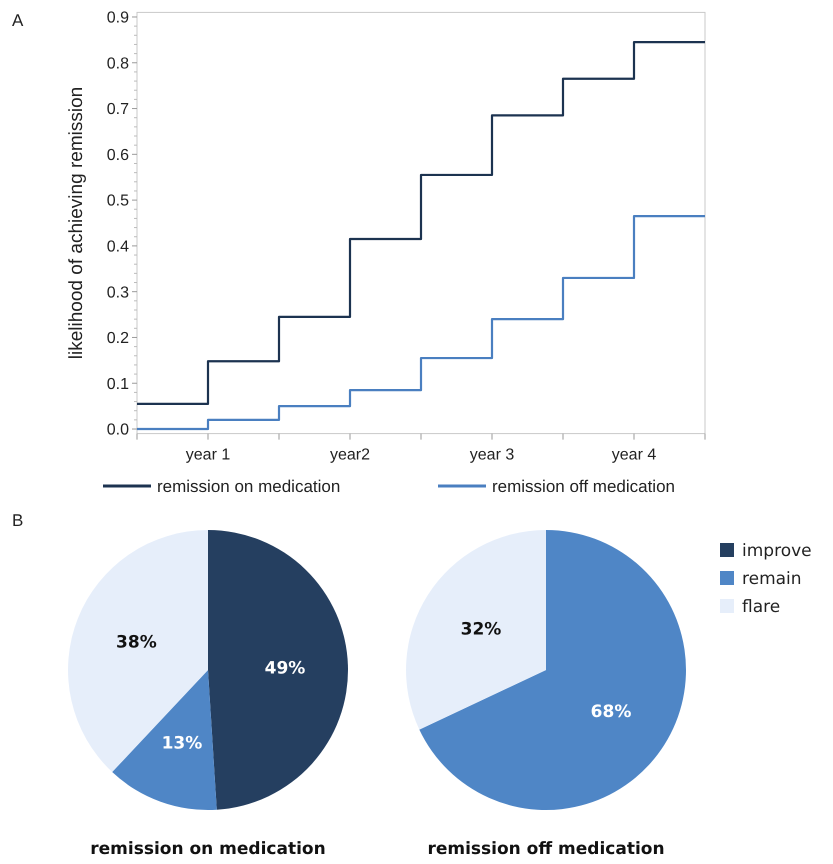 The width and height of the screenshot is (833, 864). What do you see at coordinates (118, 384) in the screenshot?
I see `y-tick-label: 0.1` at bounding box center [118, 384].